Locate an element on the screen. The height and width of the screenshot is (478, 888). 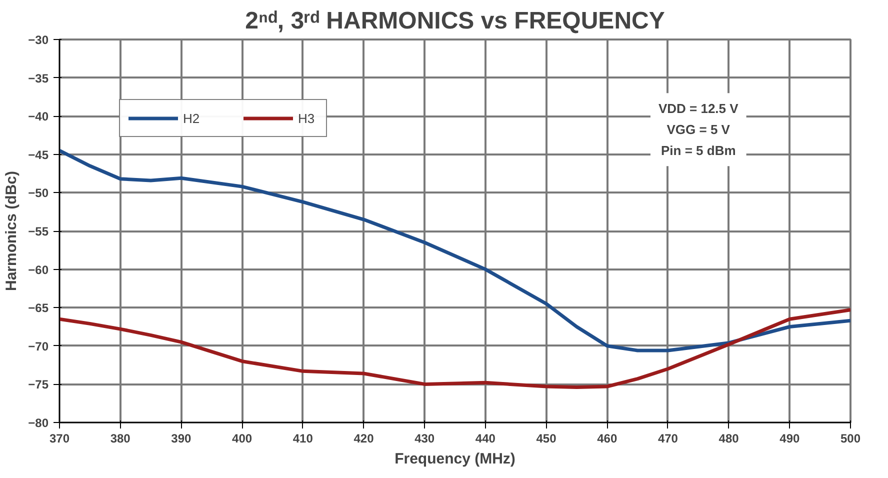
x-tick-label: 440 is located at coordinates (485, 439).